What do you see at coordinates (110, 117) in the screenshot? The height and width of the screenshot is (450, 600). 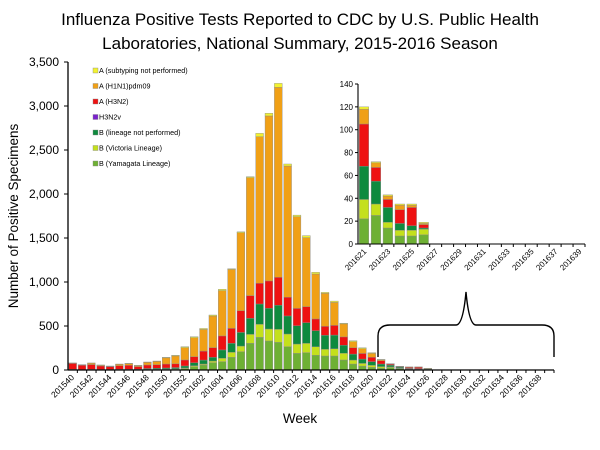 I see `legend-label: H3N2v` at bounding box center [110, 117].